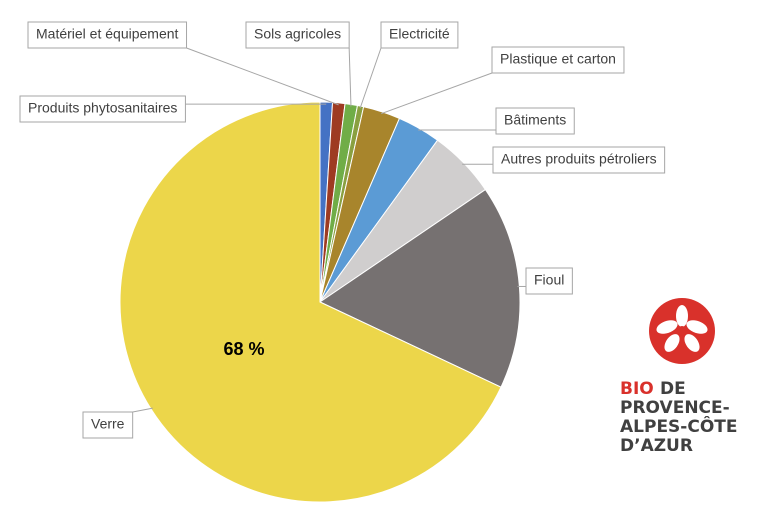 This screenshot has height=520, width=768. What do you see at coordinates (243, 349) in the screenshot?
I see `data-label: 68 %` at bounding box center [243, 349].